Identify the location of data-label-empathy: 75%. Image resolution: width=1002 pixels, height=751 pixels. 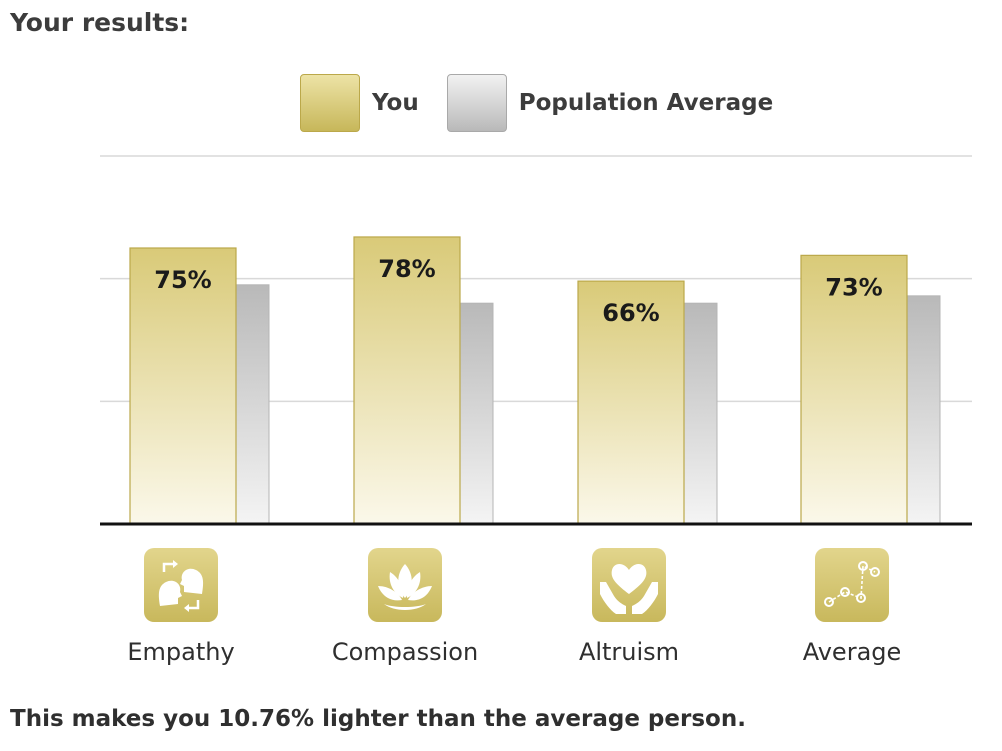
(182, 280).